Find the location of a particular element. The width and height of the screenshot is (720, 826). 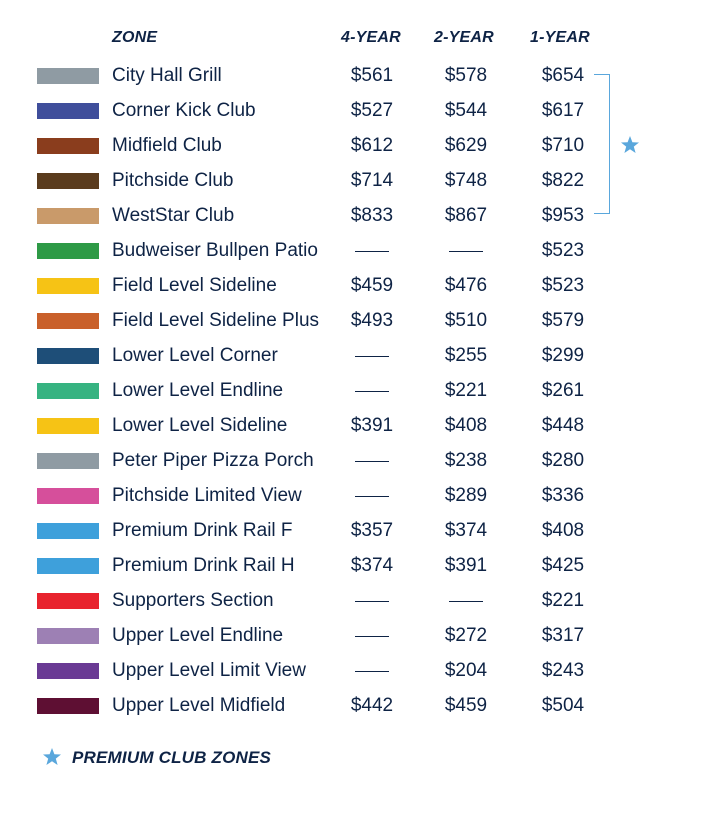

price-two-year: $272 is located at coordinates (466, 635).